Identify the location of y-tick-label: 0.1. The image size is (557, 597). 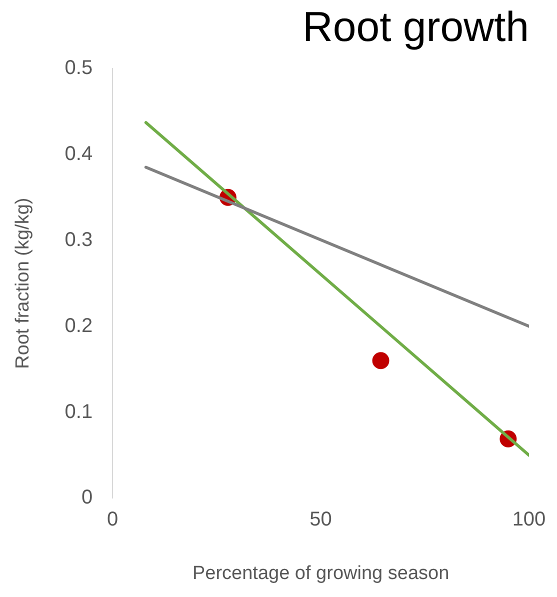
(78, 411).